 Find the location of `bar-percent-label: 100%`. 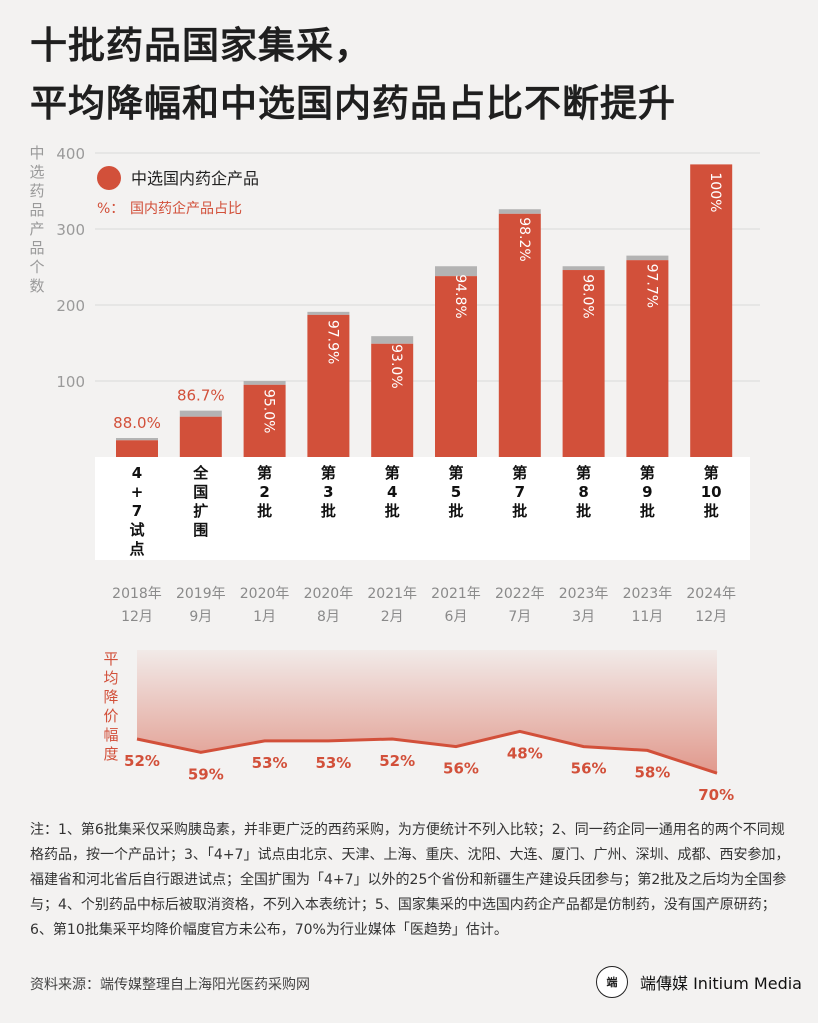

bar-percent-label: 100% is located at coordinates (715, 192).